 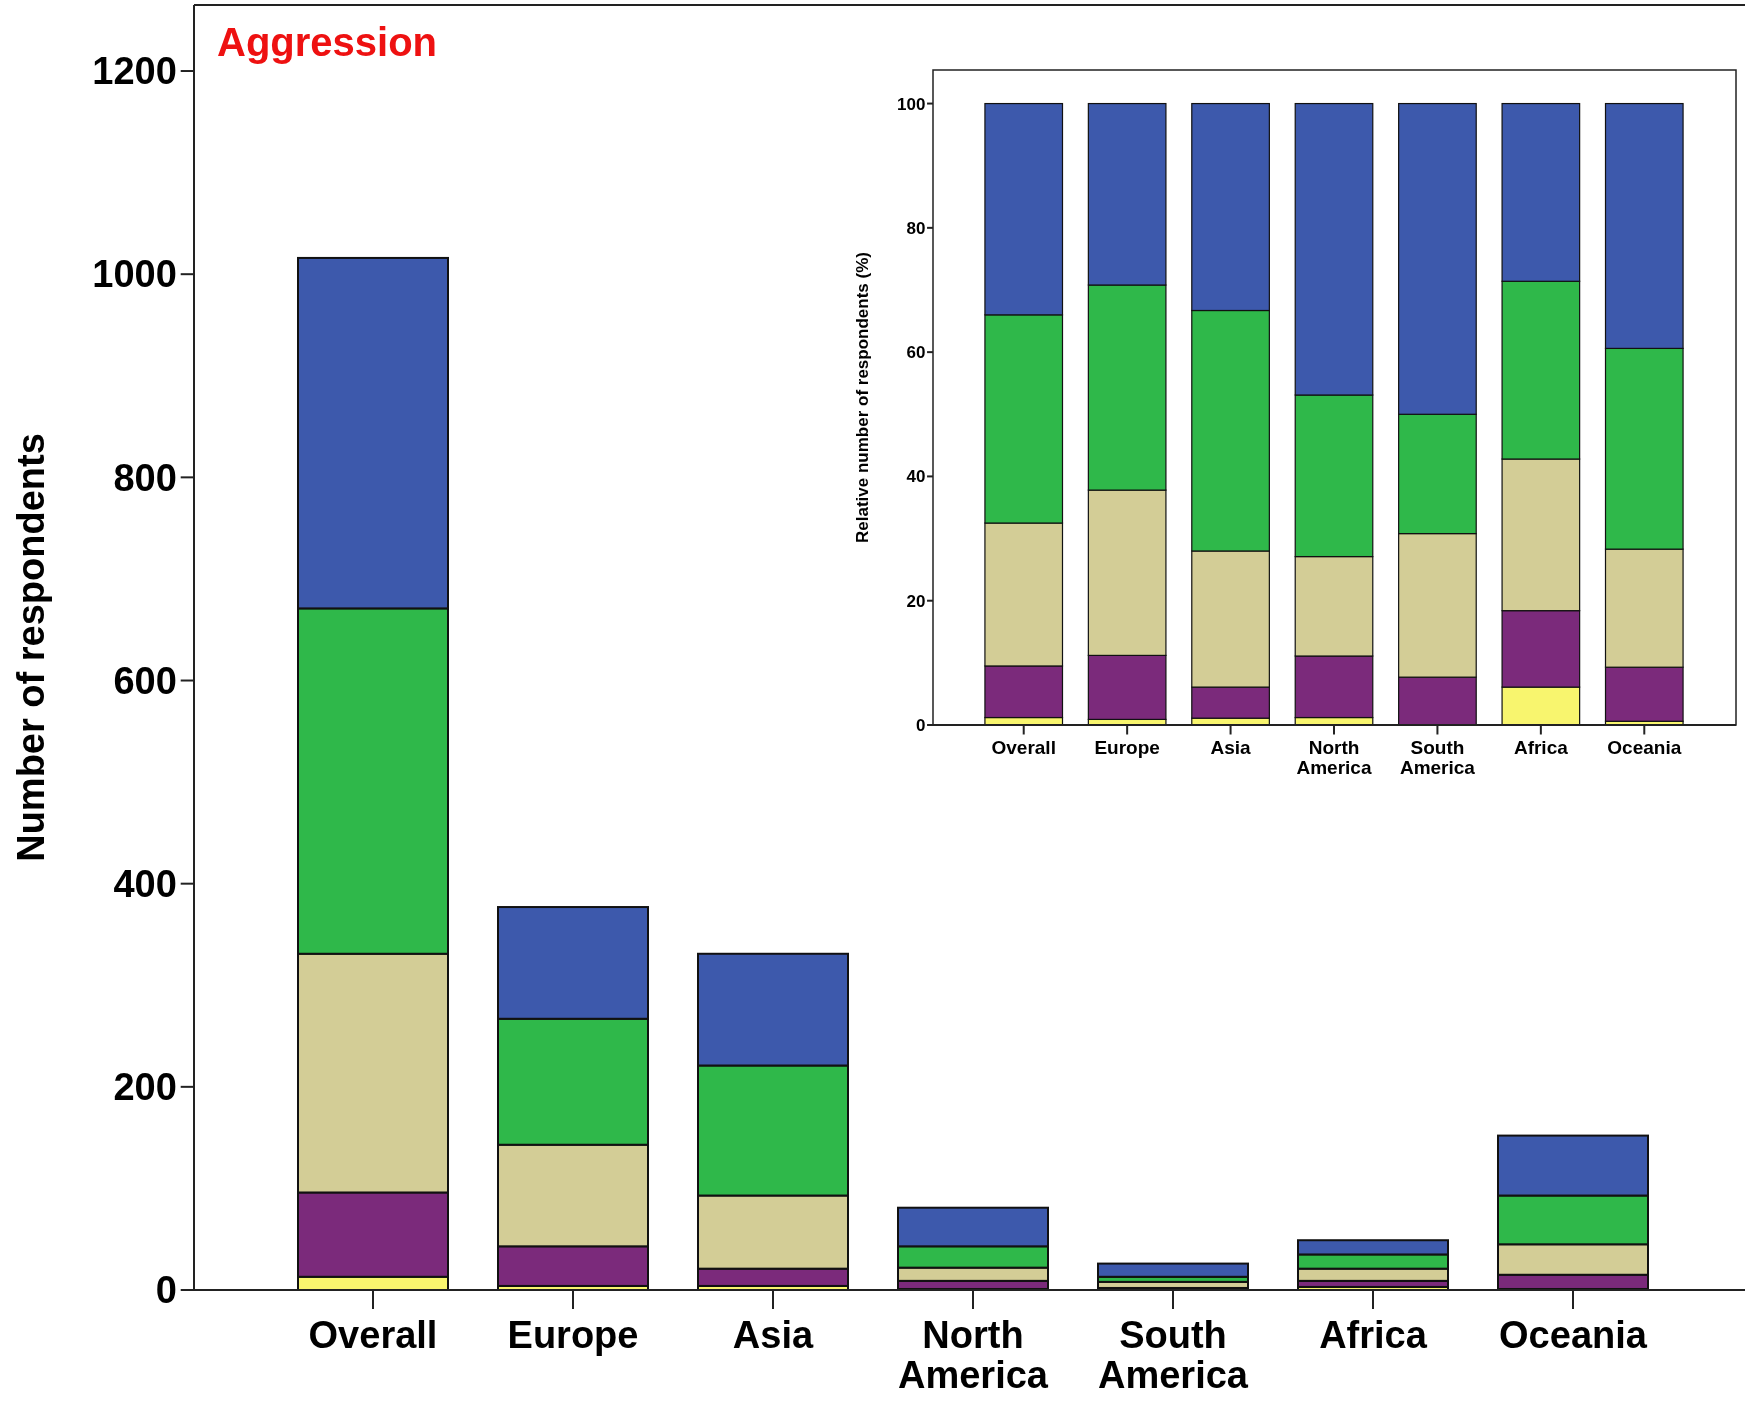 I want to click on y-tick-label: 800, so click(x=145, y=477).